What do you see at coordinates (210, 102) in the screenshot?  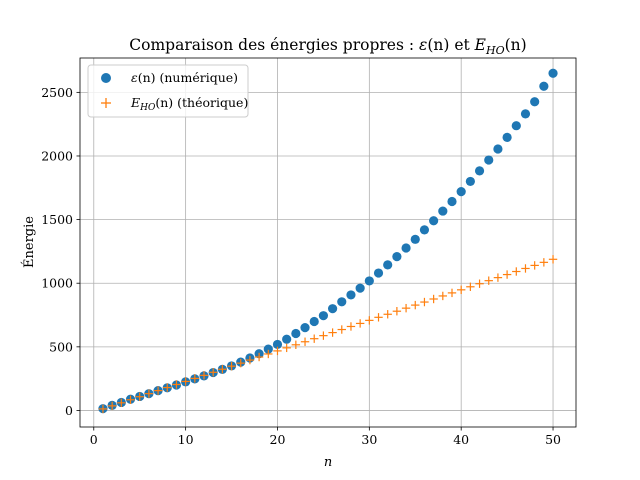 I see `legend-theoretical-rest: (théorique)` at bounding box center [210, 102].